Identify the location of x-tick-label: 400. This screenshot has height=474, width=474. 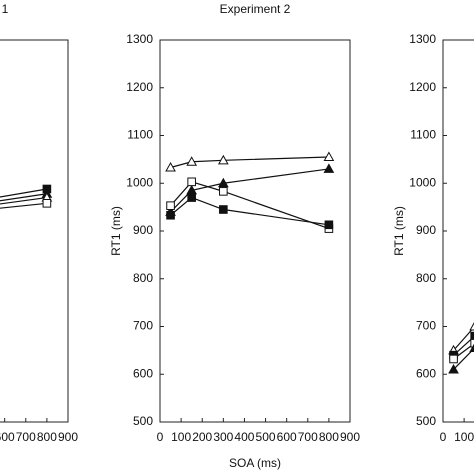
(244, 437).